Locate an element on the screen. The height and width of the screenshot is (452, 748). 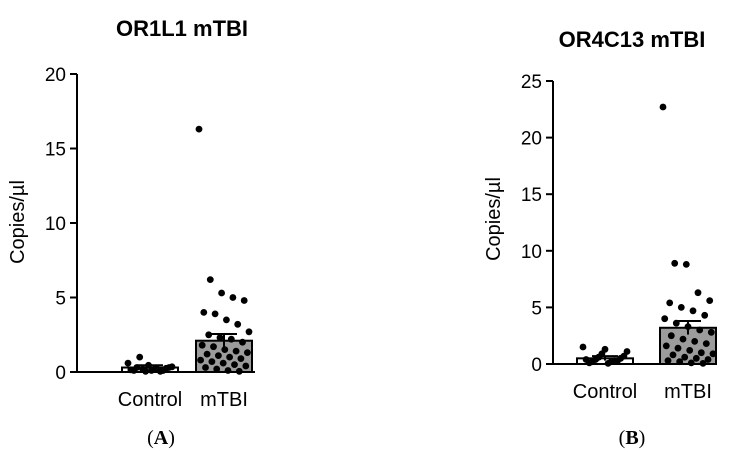
y-axis-label-a: Copies/µl is located at coordinates (18, 222).